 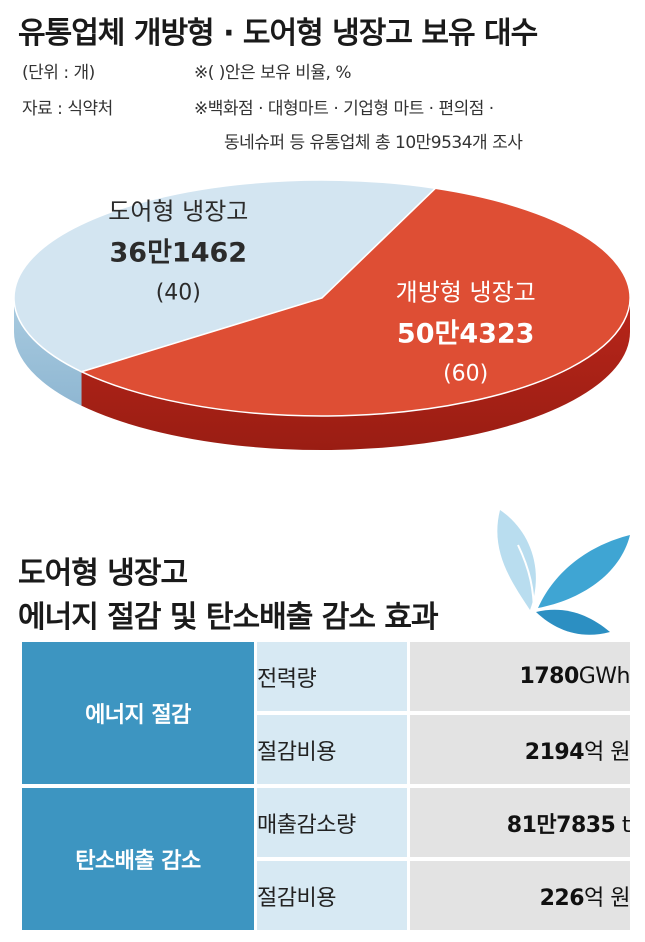 What do you see at coordinates (520, 751) in the screenshot?
I see `item-value: 2194억 원` at bounding box center [520, 751].